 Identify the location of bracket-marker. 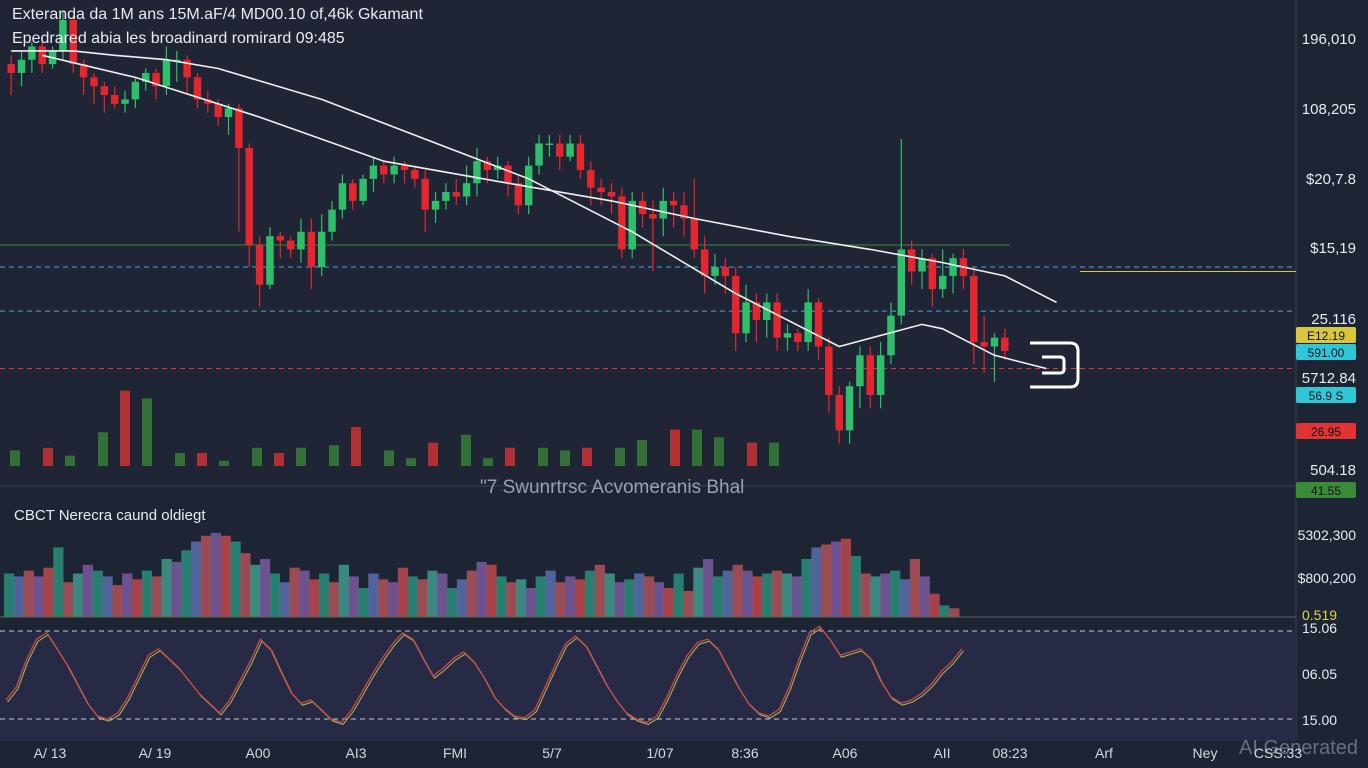
(1055, 365).